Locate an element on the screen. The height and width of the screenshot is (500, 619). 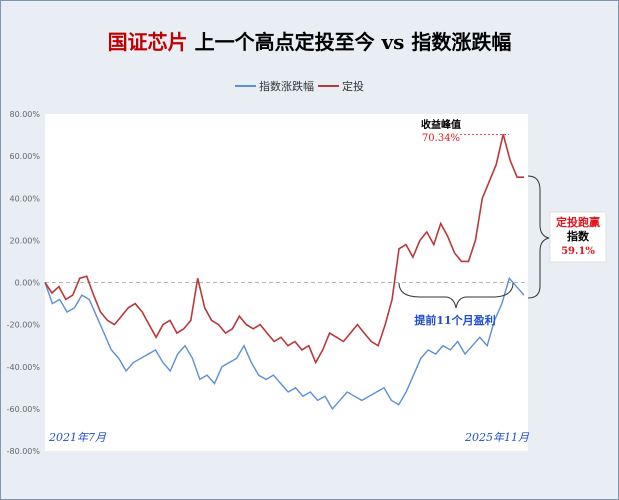
outperform-label-line2: 指数 is located at coordinates (578, 236).